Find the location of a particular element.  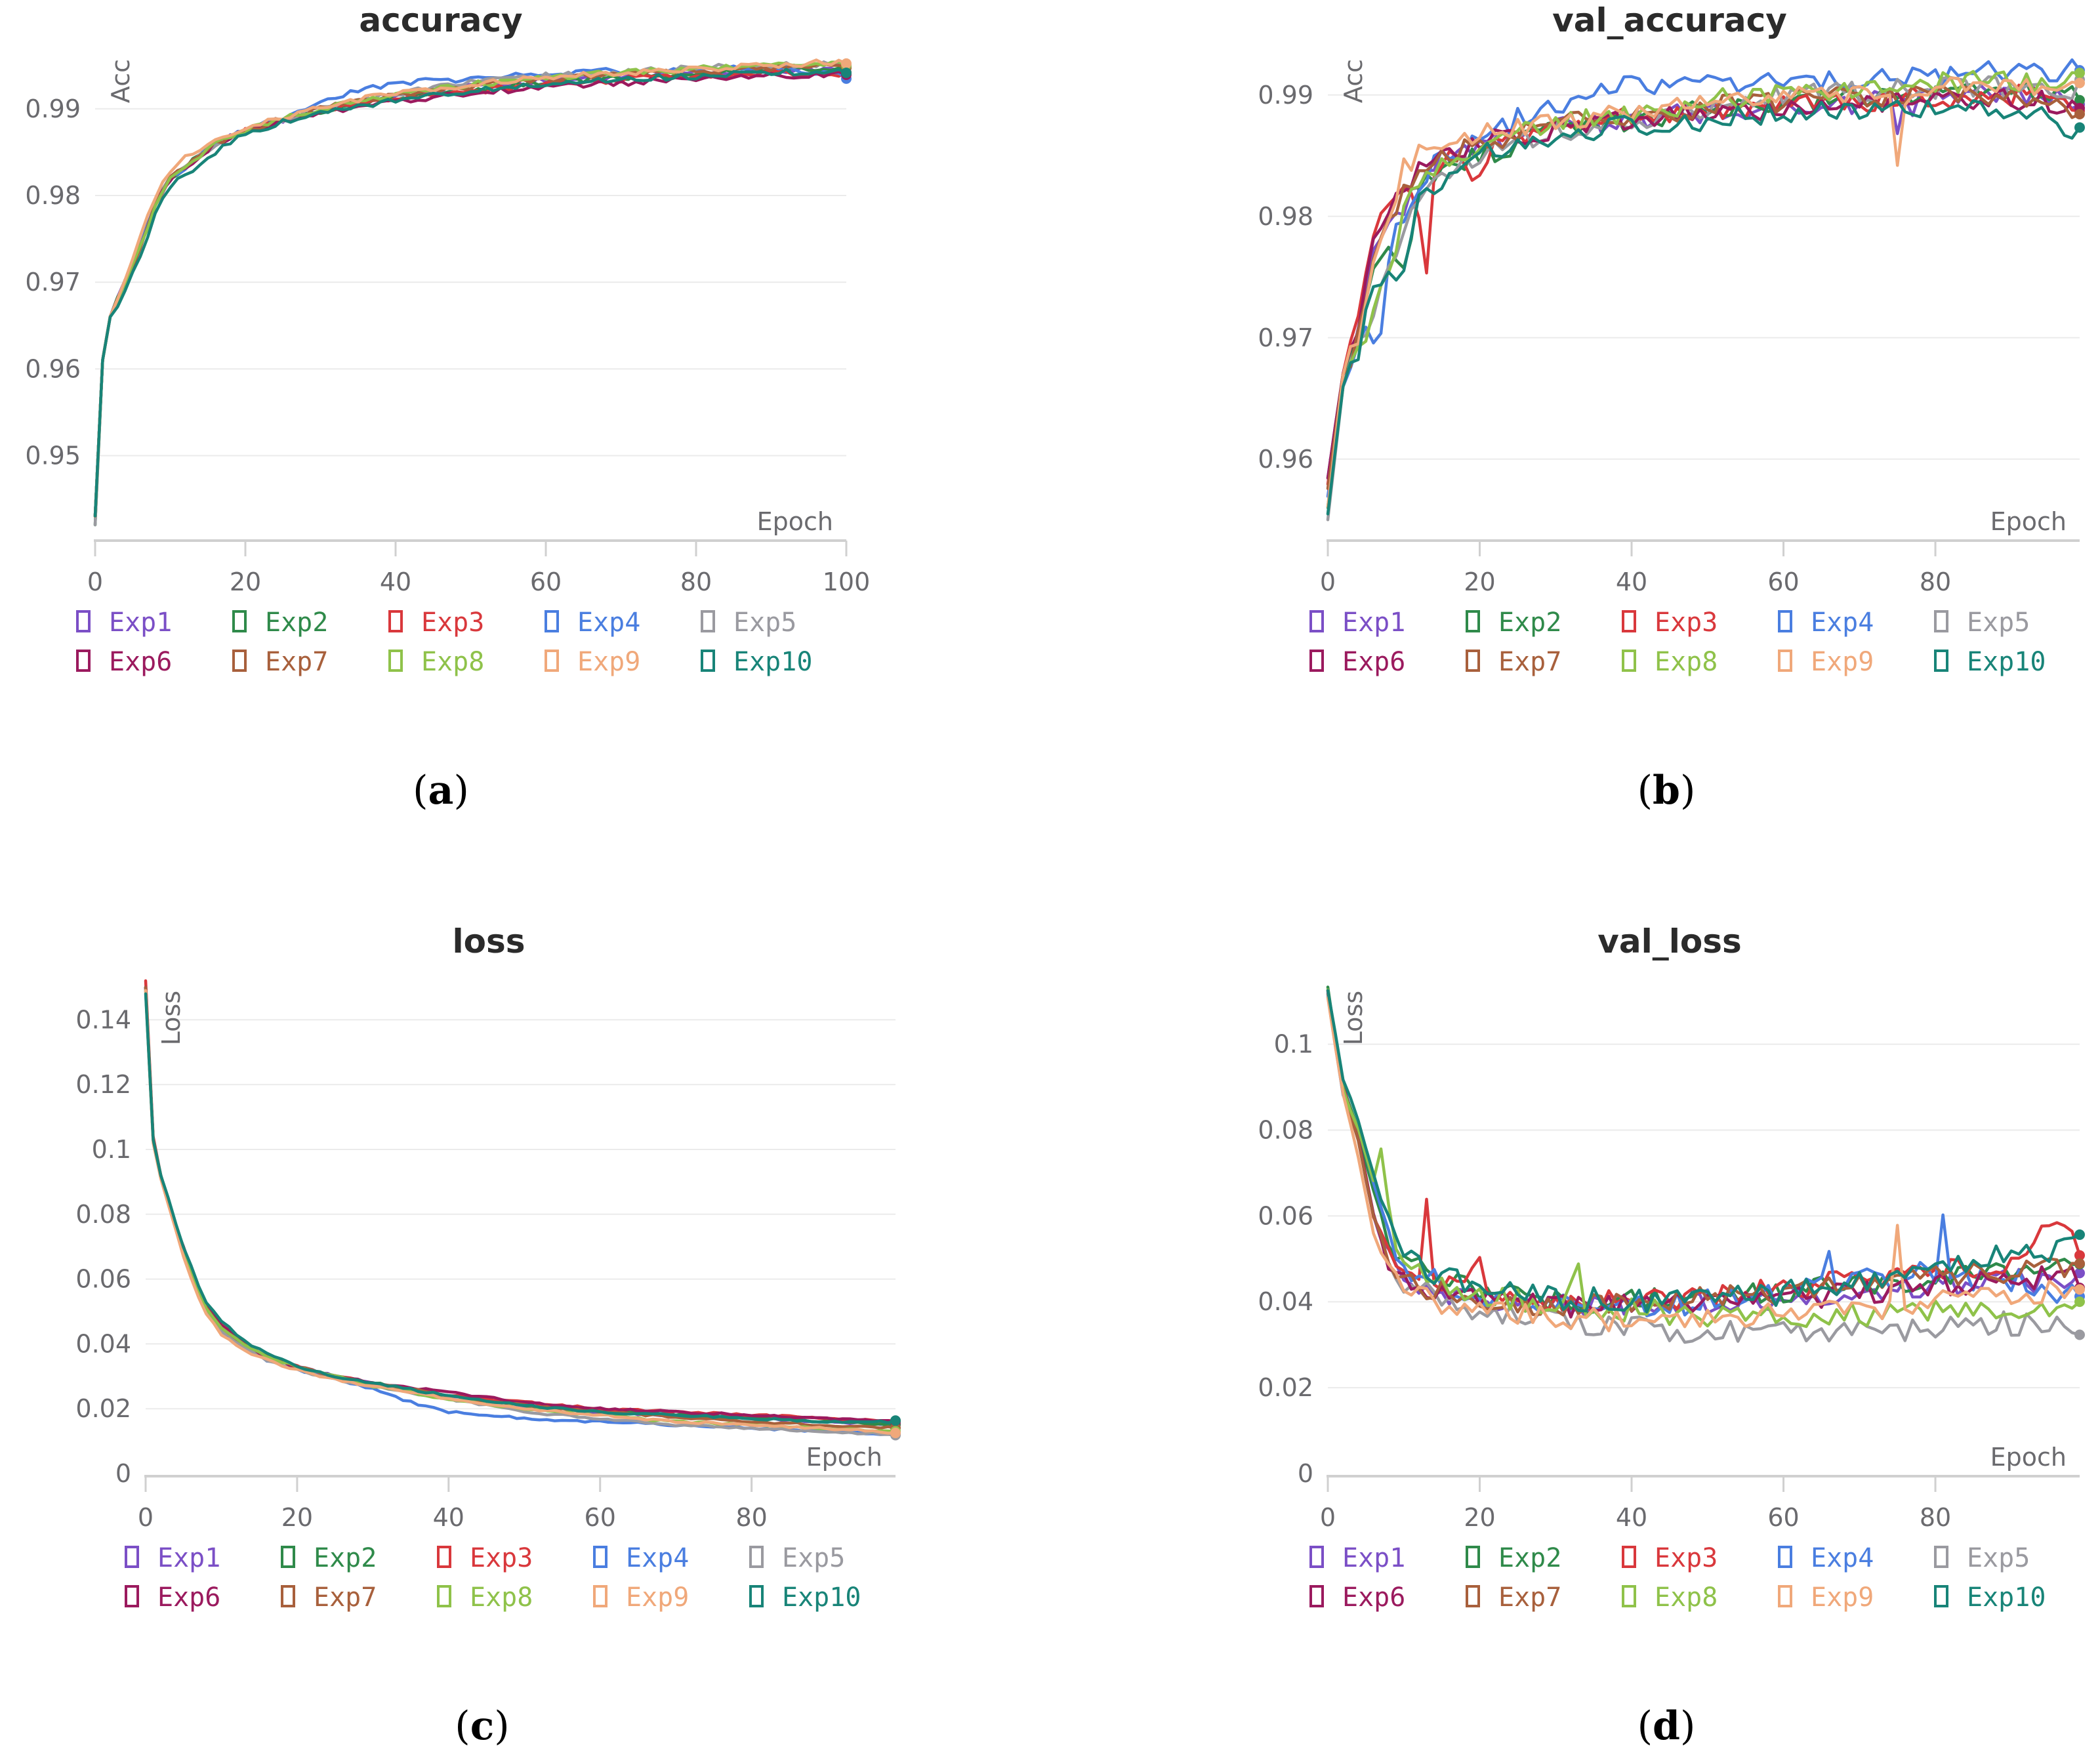

x-tick-label: 60 is located at coordinates (600, 1517).